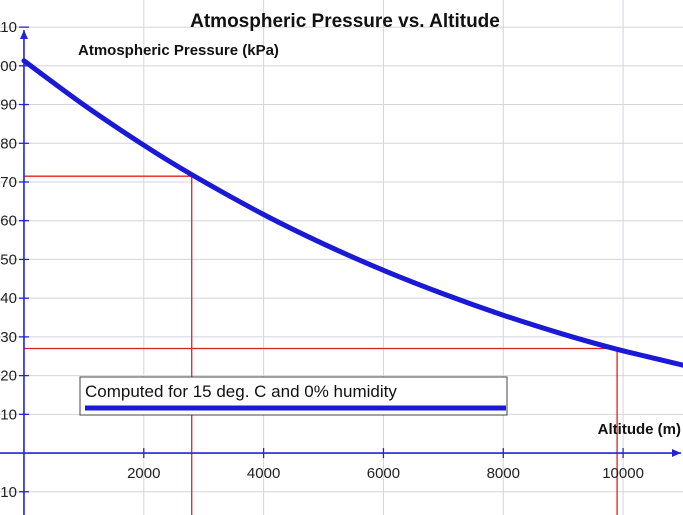 The width and height of the screenshot is (683, 515). I want to click on y-tick-label-6: 60, so click(8, 221).